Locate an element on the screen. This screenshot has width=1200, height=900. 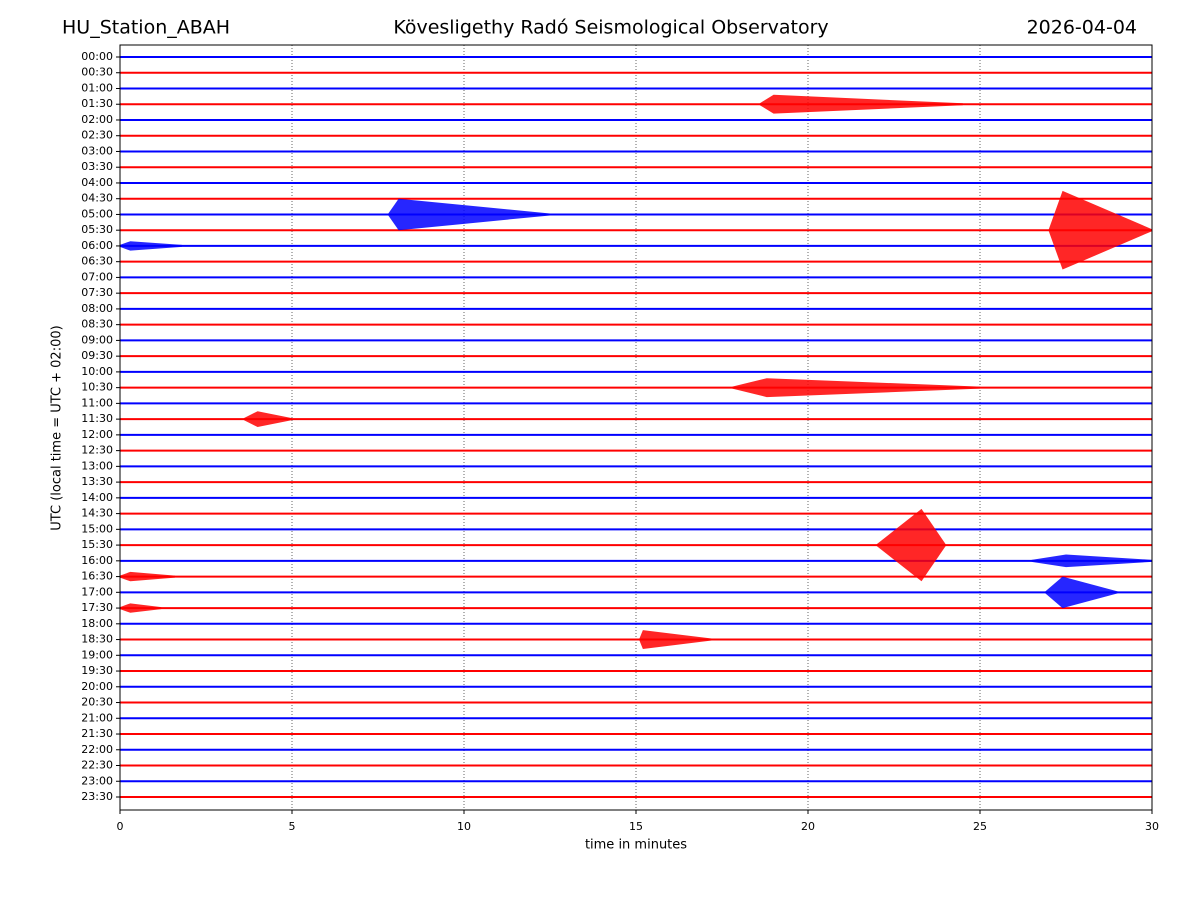
y-tick-label: 00:30 is located at coordinates (97, 72).